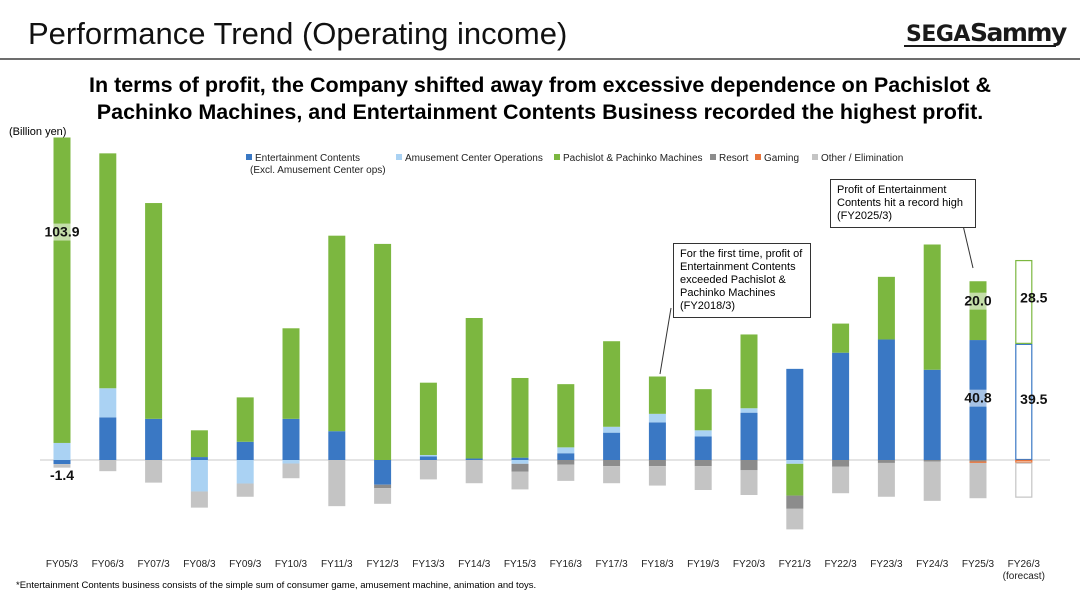 This screenshot has width=1080, height=596. Describe the element at coordinates (795, 564) in the screenshot. I see `x-tick-fy21-3: FY21/3` at that location.